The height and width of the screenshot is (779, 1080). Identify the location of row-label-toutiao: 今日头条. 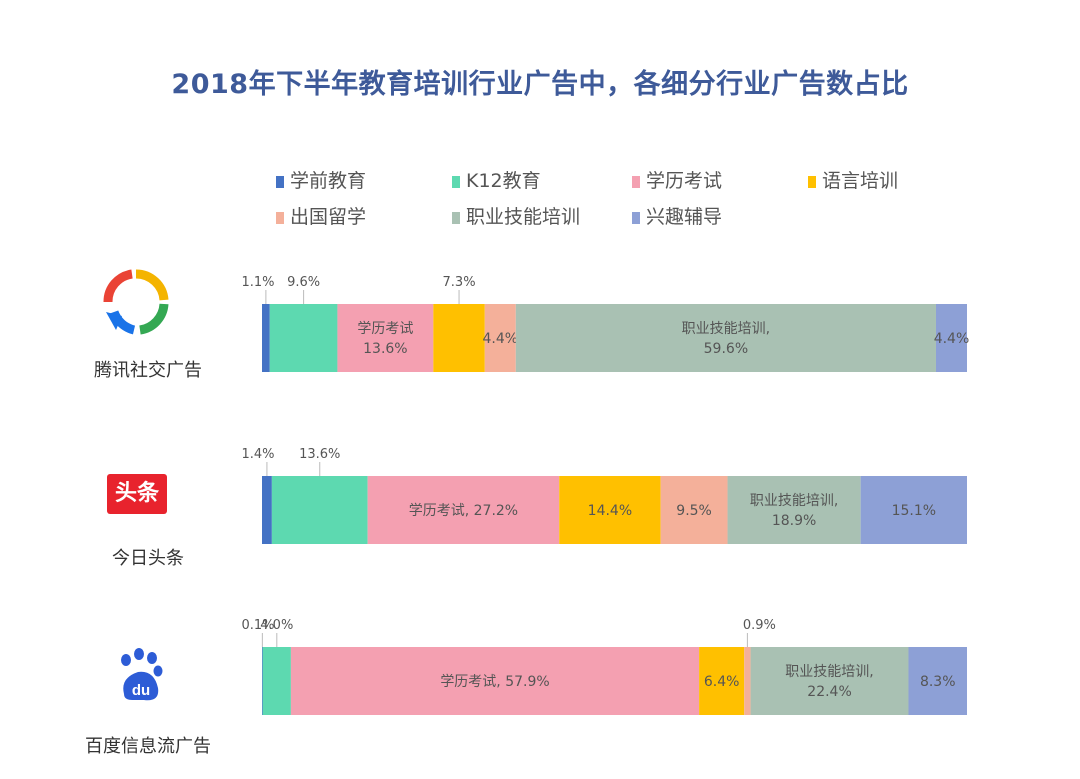
(148, 558).